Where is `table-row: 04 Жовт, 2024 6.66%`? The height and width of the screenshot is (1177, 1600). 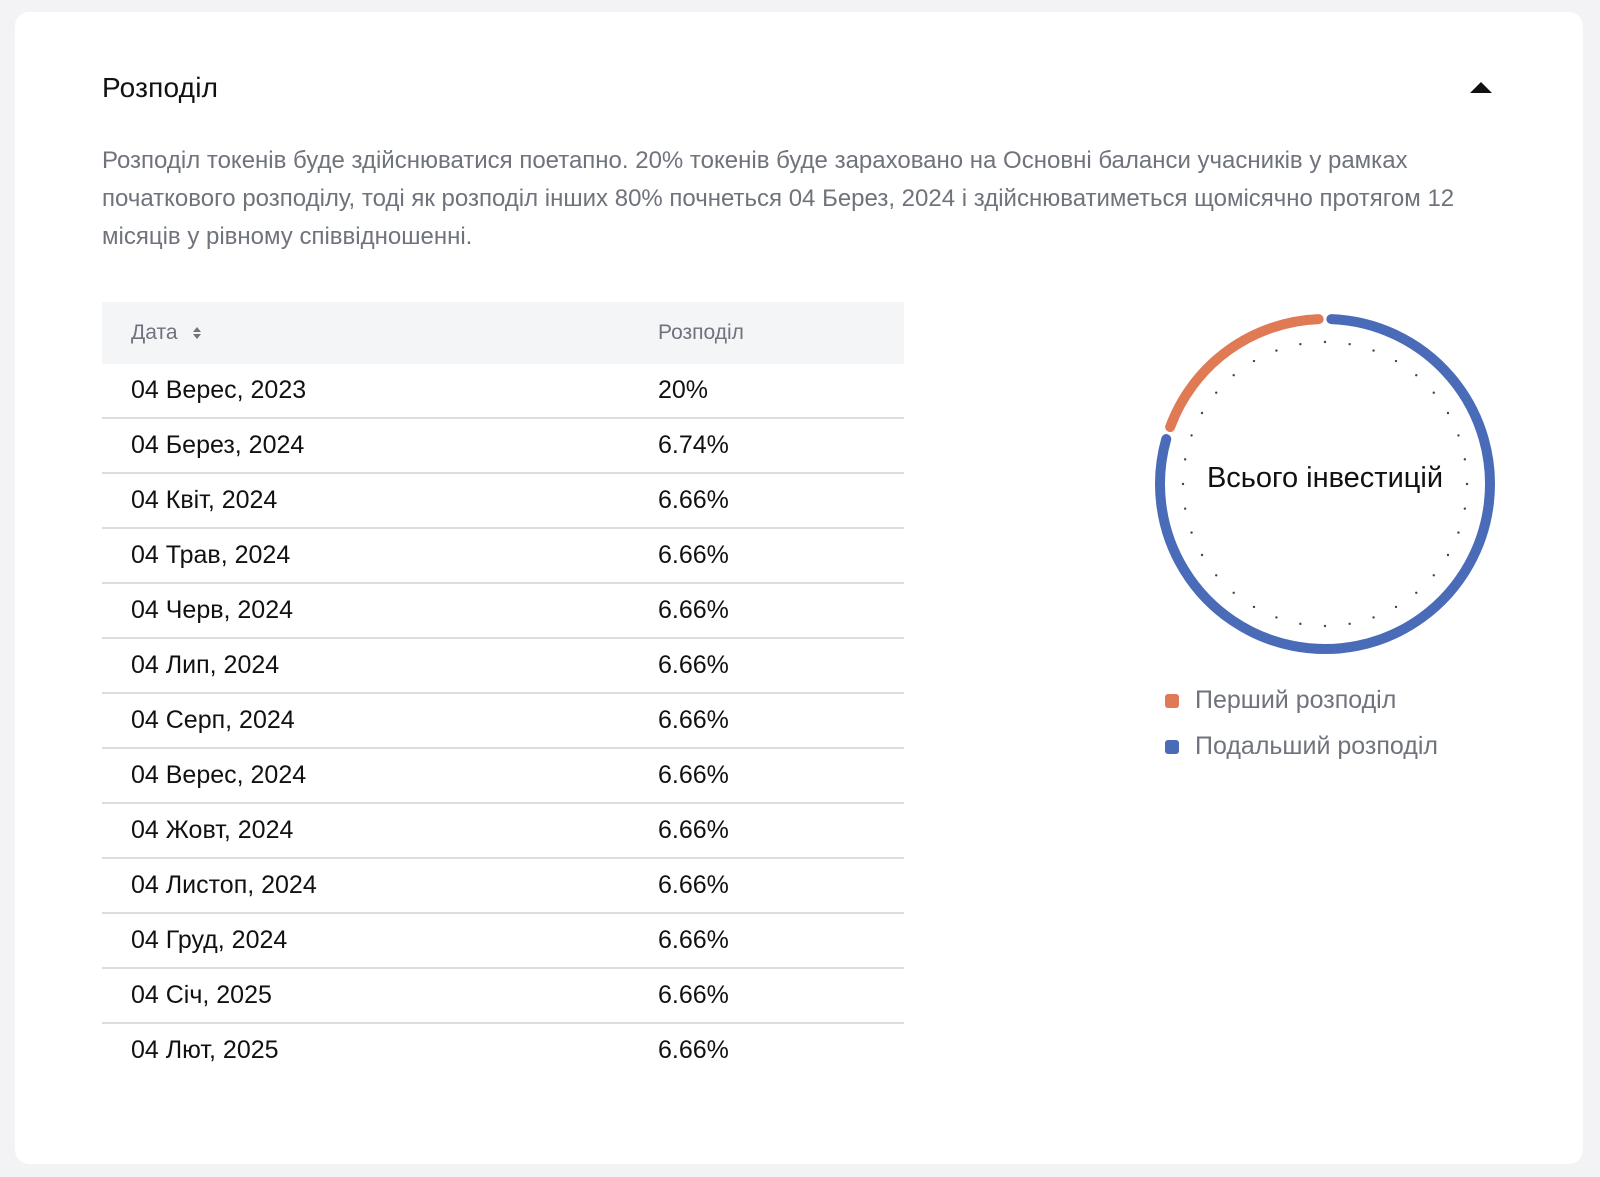
table-row: 04 Жовт, 2024 6.66% is located at coordinates (503, 831).